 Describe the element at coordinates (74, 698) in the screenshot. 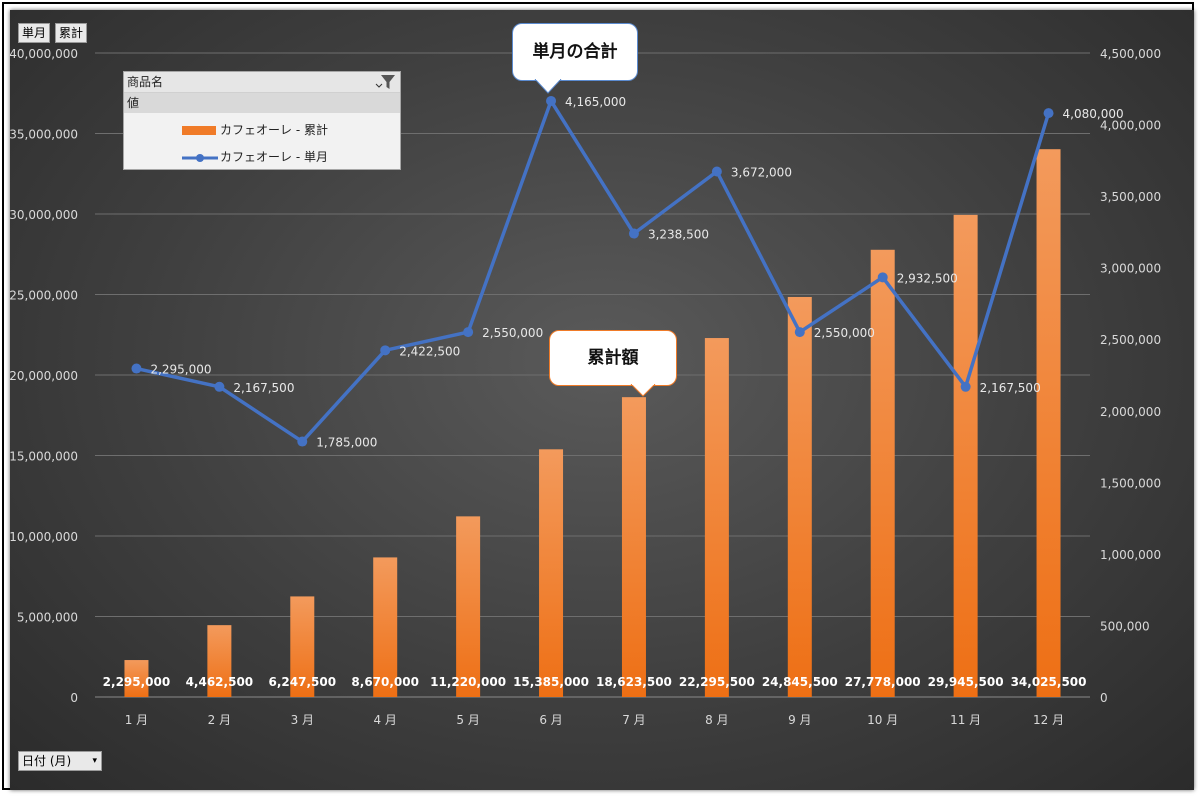

I see `y-tick-label: 0` at that location.